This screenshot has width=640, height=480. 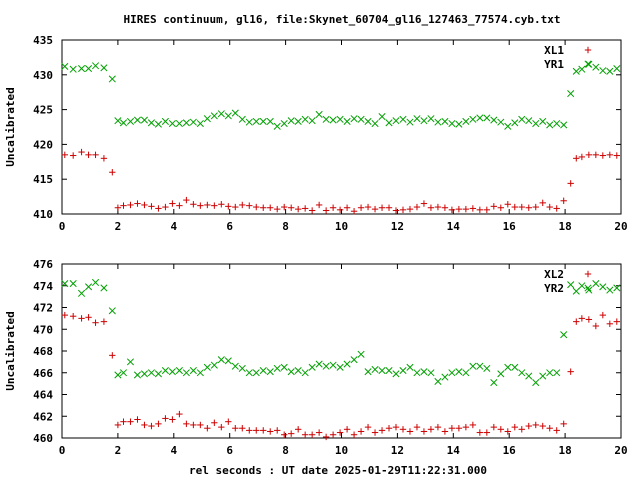 What do you see at coordinates (43, 351) in the screenshot?
I see `y-tick-label: 468` at bounding box center [43, 351].